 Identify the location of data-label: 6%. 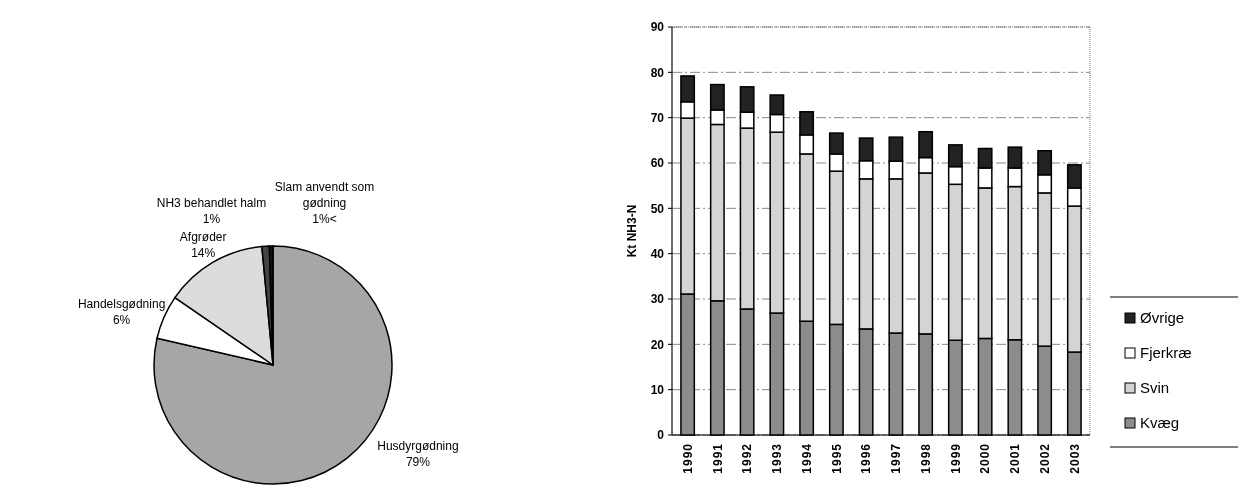
(121, 320).